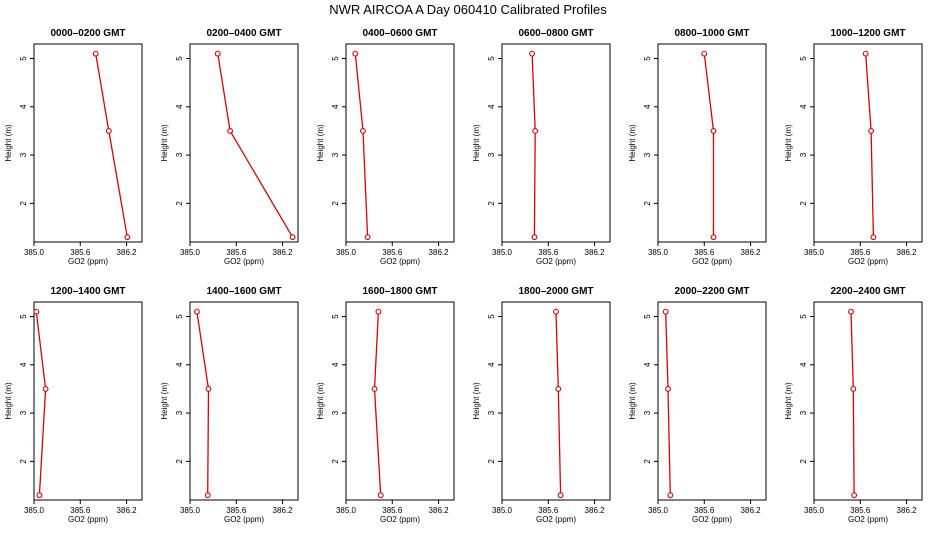 This screenshot has height=540, width=936. What do you see at coordinates (867, 33) in the screenshot?
I see `panel-title: 1000–1200 GMT` at bounding box center [867, 33].